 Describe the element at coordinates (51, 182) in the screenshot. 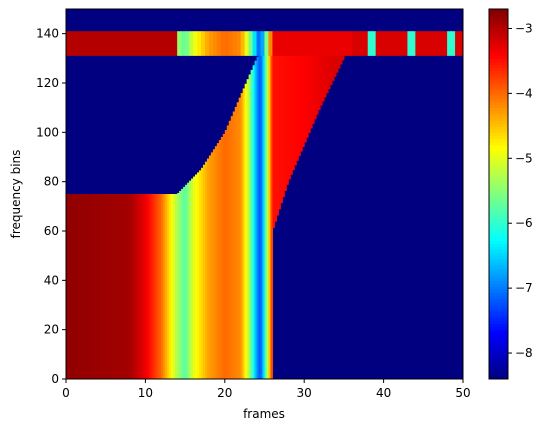

I see `y-tick-label: 80` at that location.